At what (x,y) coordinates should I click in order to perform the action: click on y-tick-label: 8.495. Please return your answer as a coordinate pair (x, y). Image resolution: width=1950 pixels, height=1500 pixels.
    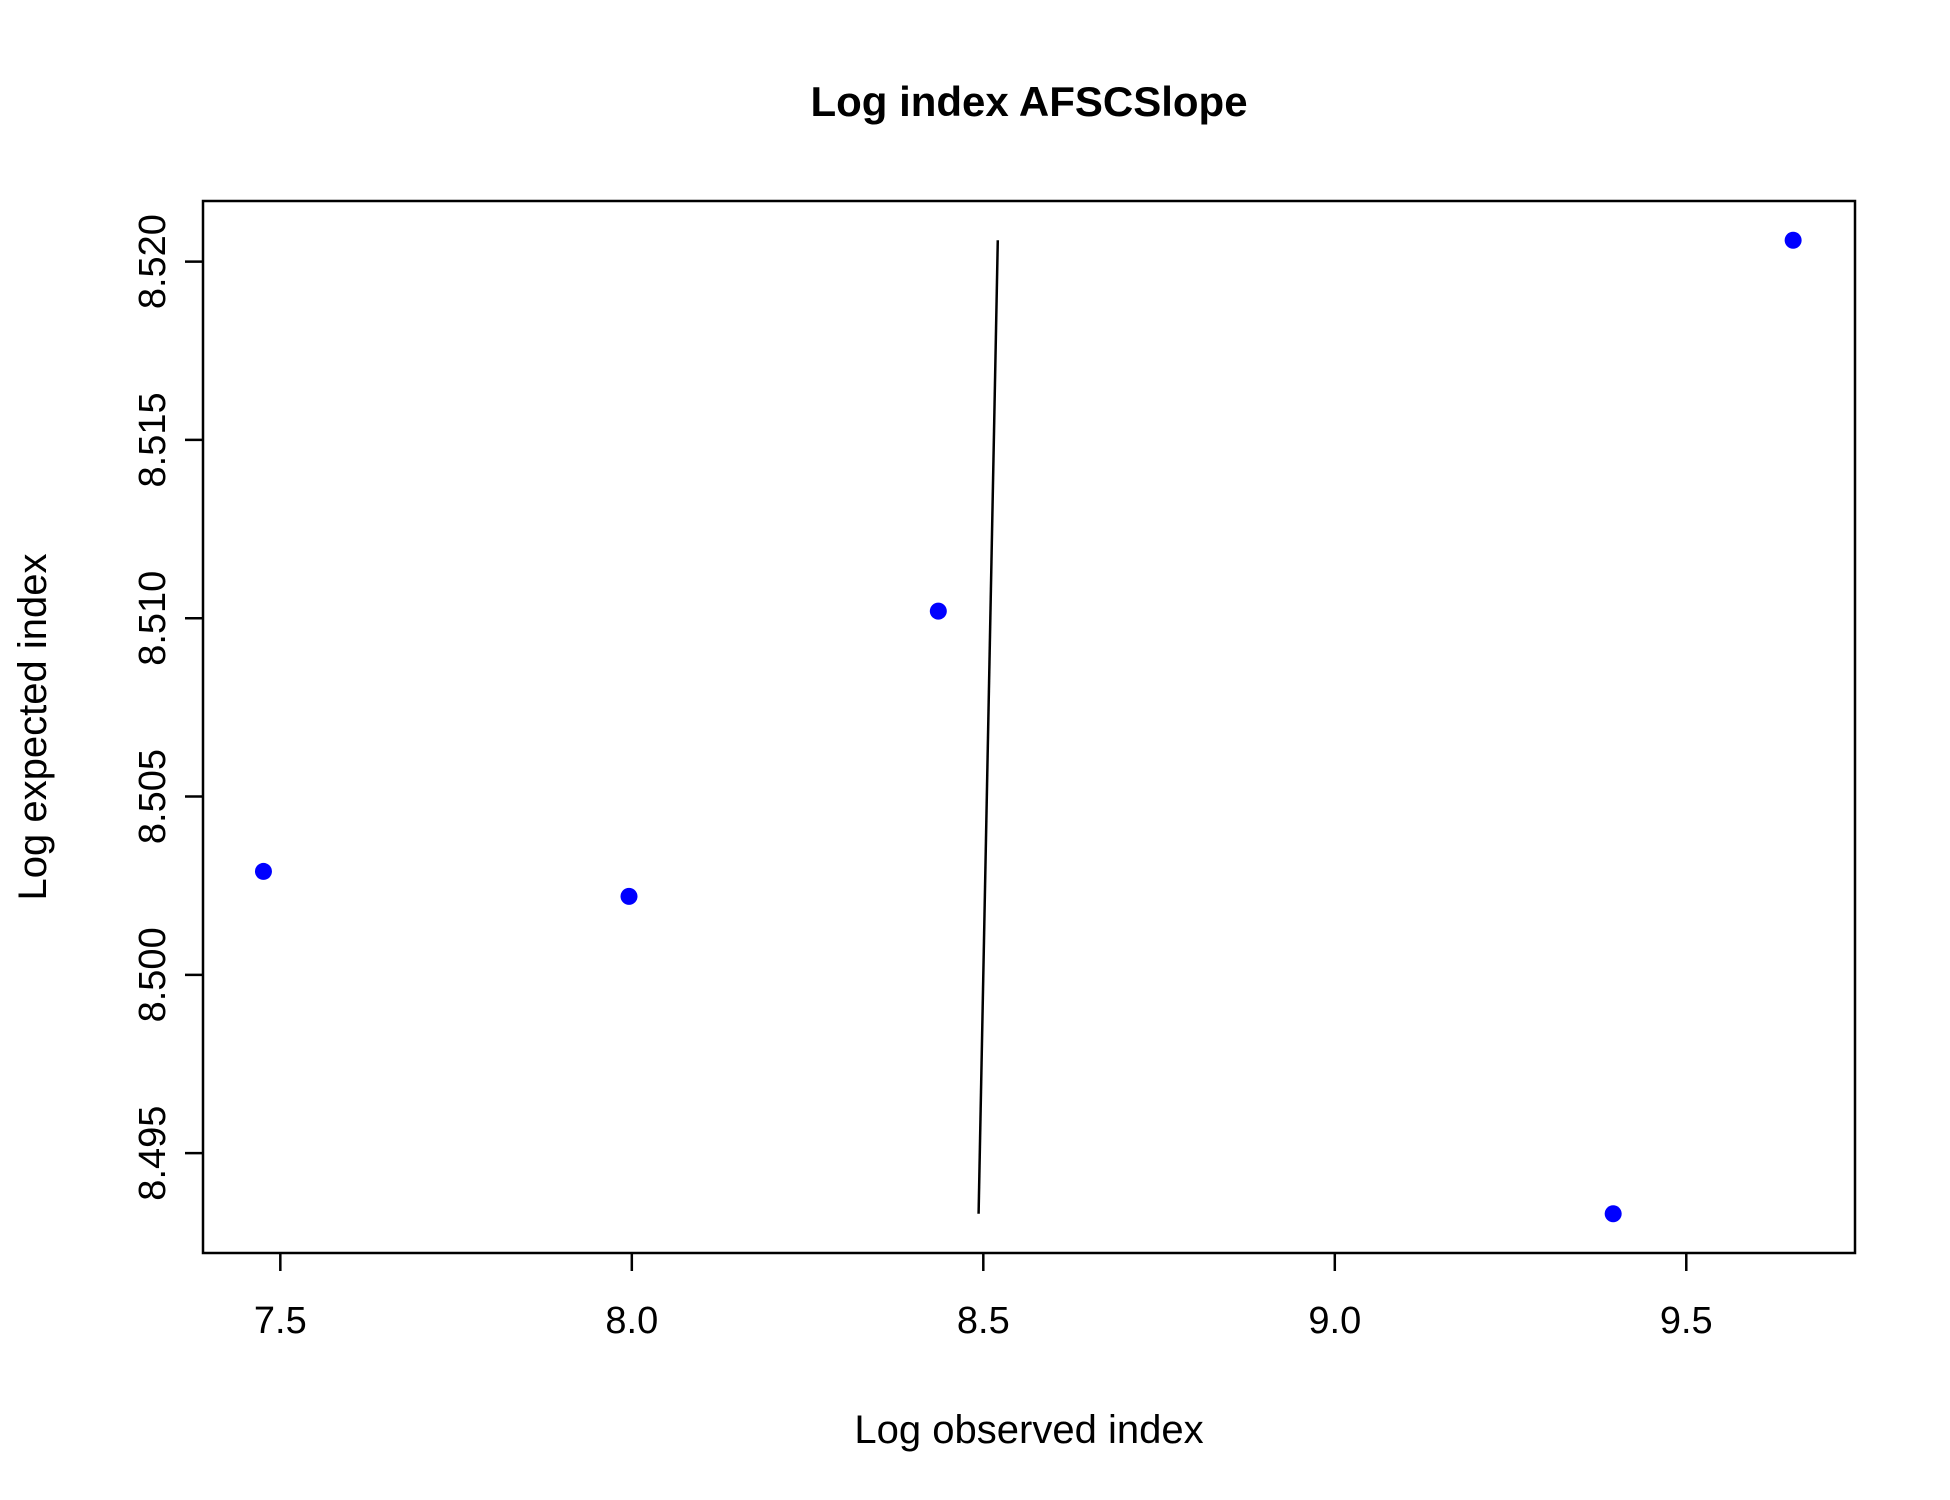
    Looking at the image, I should click on (153, 1153).